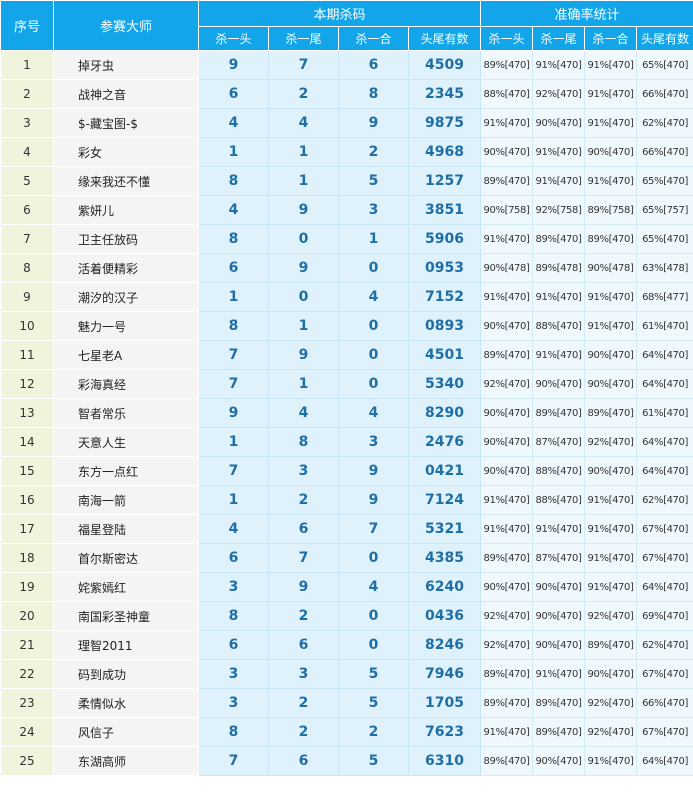 This screenshot has height=802, width=693. I want to click on acc-cell: 65%[470], so click(664, 239).